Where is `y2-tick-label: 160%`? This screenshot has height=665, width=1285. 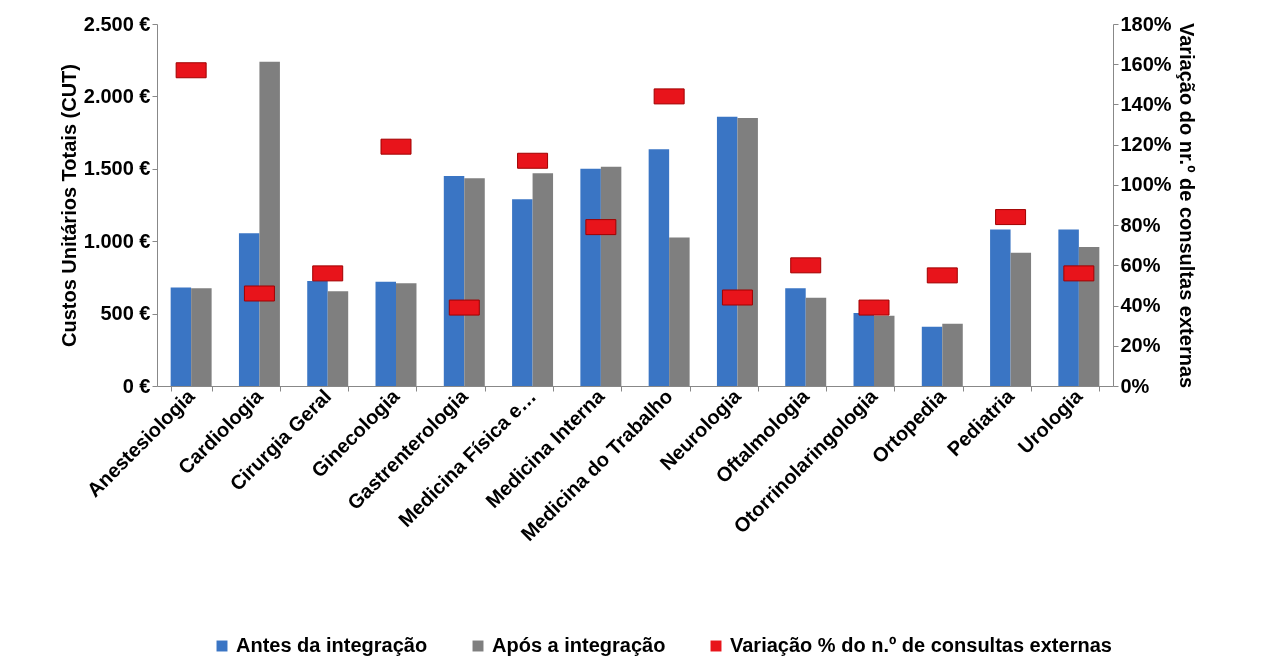 y2-tick-label: 160% is located at coordinates (1146, 63).